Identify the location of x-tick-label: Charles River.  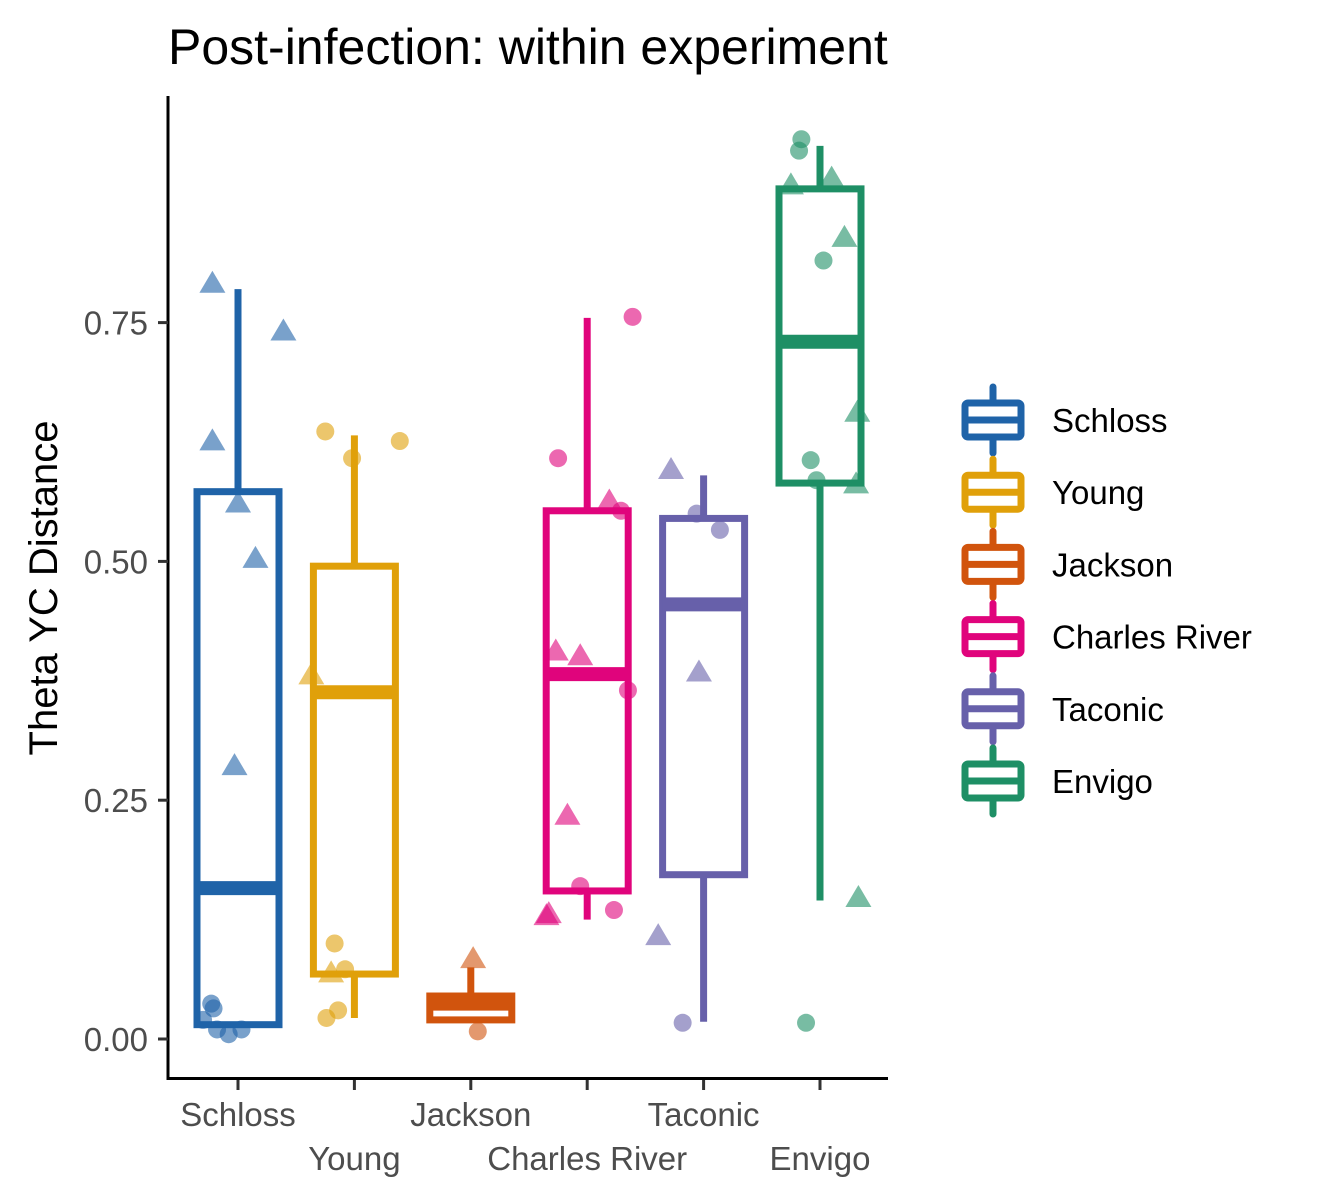
(587, 1158).